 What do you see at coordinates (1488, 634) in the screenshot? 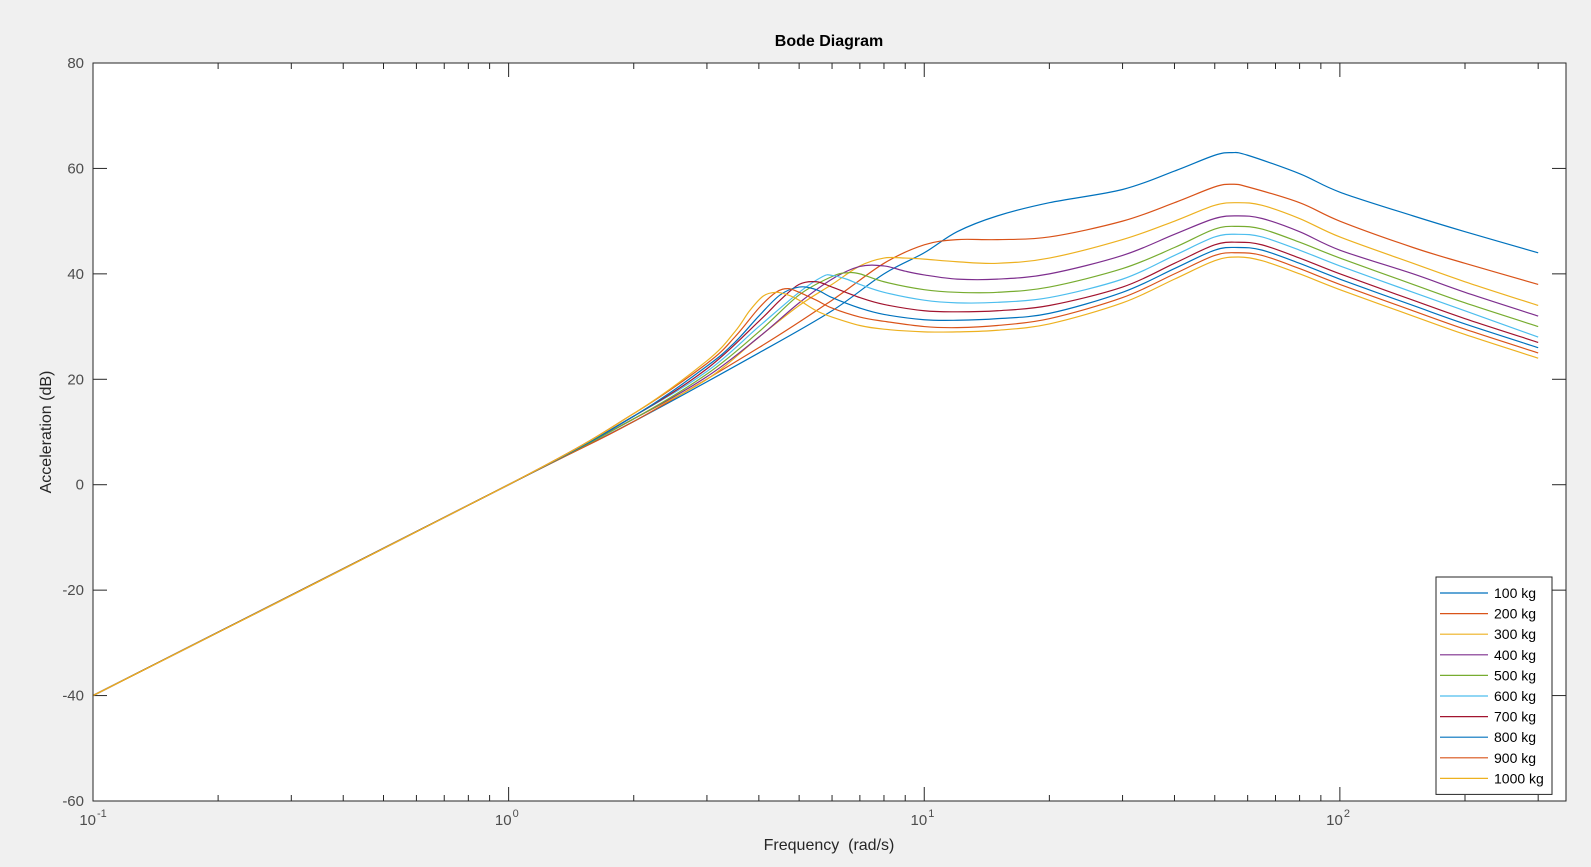
I see `legend-item: 300 kg` at bounding box center [1488, 634].